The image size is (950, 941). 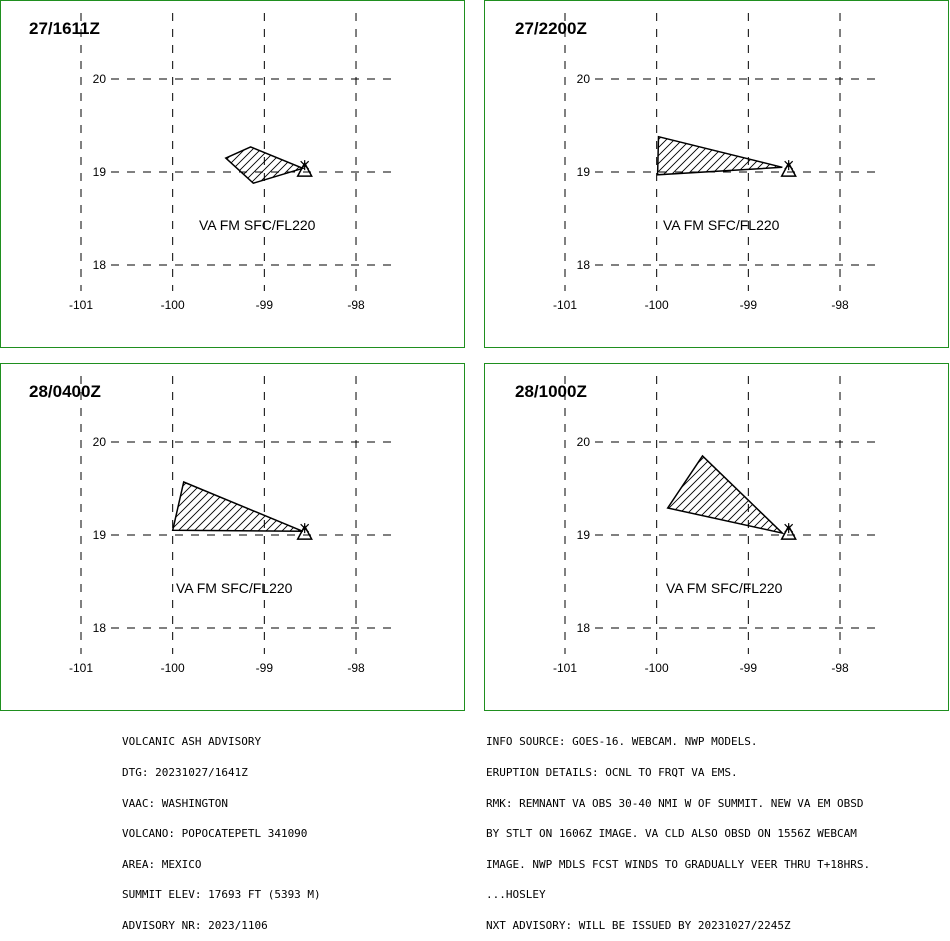 I want to click on advisory-line: AREA: MEXICO, so click(x=162, y=864).